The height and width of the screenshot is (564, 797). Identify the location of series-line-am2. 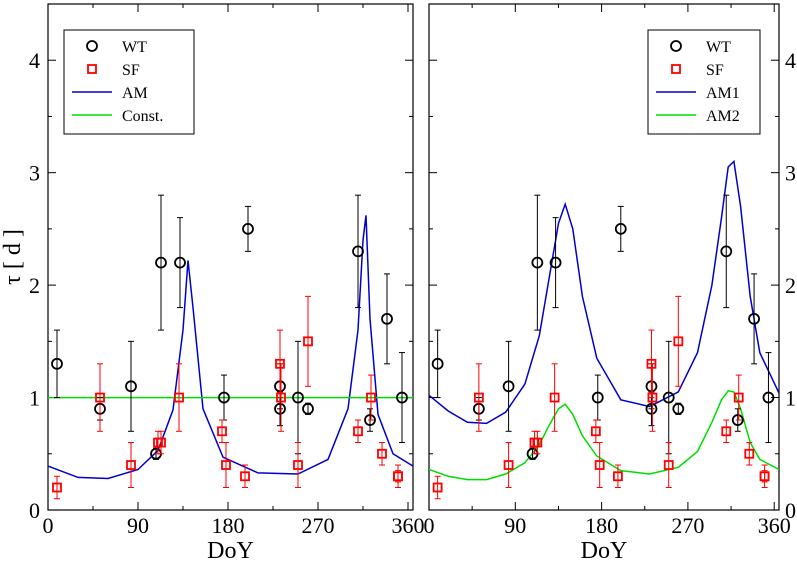
(604, 435).